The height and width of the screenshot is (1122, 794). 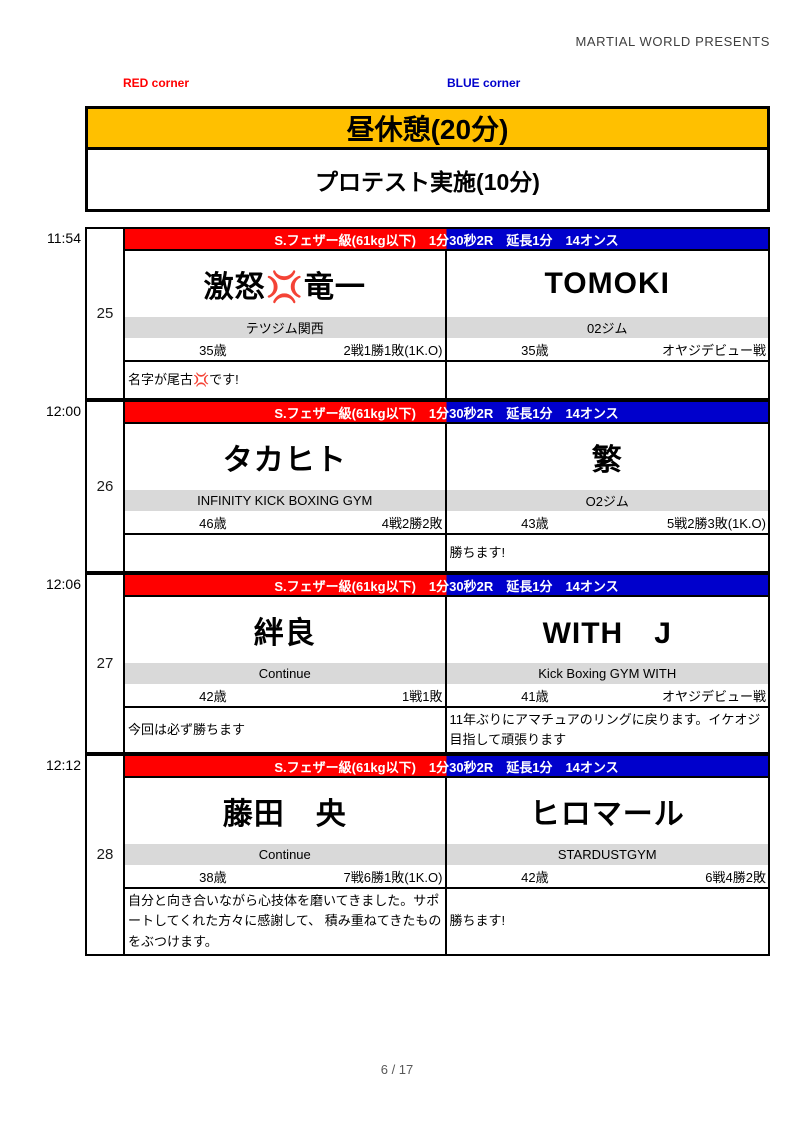 I want to click on red-fighter-age: 35歳, so click(x=213, y=350).